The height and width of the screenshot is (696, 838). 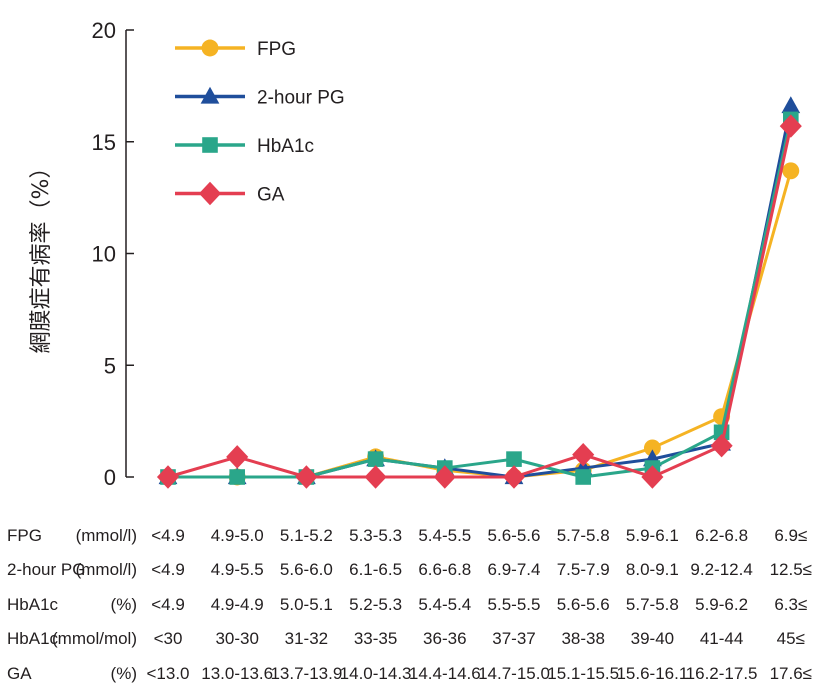 What do you see at coordinates (230, 193) in the screenshot?
I see `legend-entry: GA` at bounding box center [230, 193].